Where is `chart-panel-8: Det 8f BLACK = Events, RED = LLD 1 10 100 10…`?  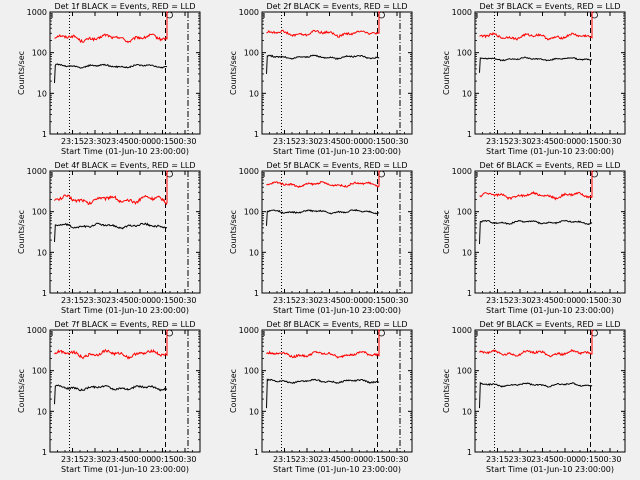
chart-panel-8: Det 8f BLACK = Events, RED = LLD 1 10 100 10… is located at coordinates (321, 397).